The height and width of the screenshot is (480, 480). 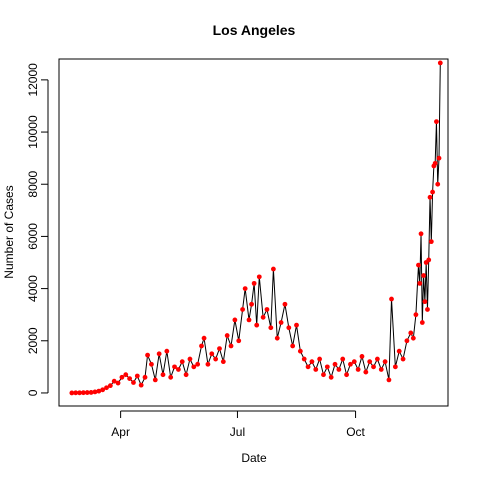 I want to click on y-tick-label: 6000, so click(x=33, y=236).